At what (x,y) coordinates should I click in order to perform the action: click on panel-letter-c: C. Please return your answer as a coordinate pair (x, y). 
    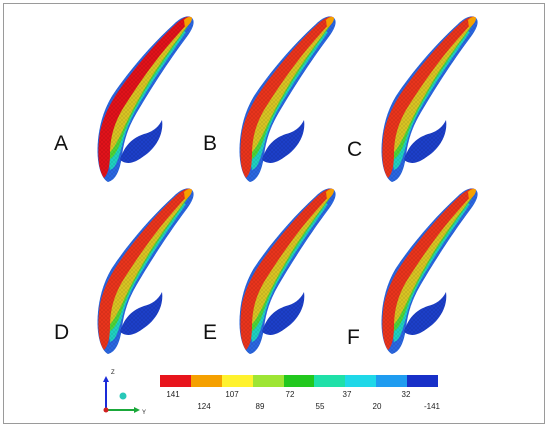
    Looking at the image, I should click on (355, 149).